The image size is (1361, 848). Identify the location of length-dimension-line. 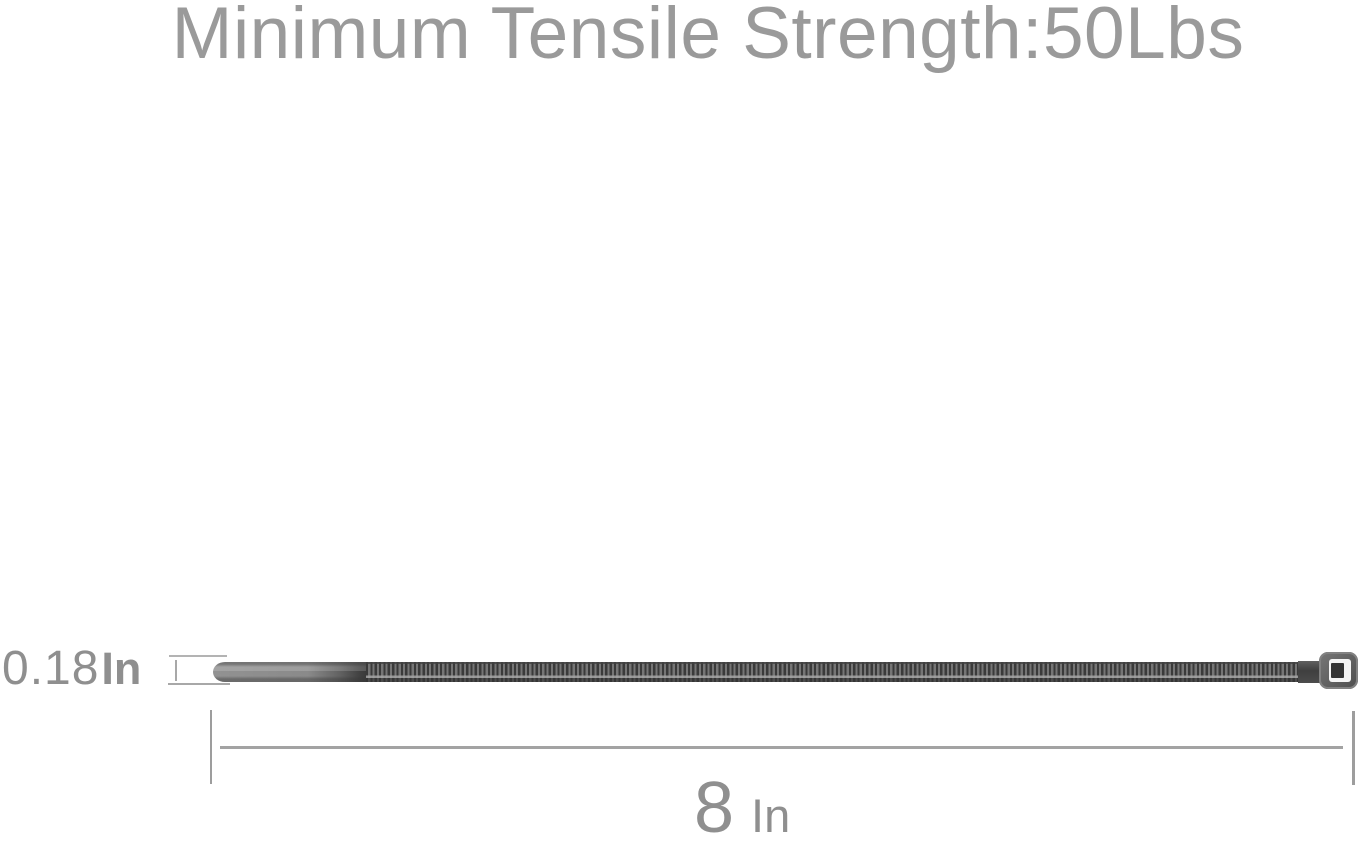
(781, 747).